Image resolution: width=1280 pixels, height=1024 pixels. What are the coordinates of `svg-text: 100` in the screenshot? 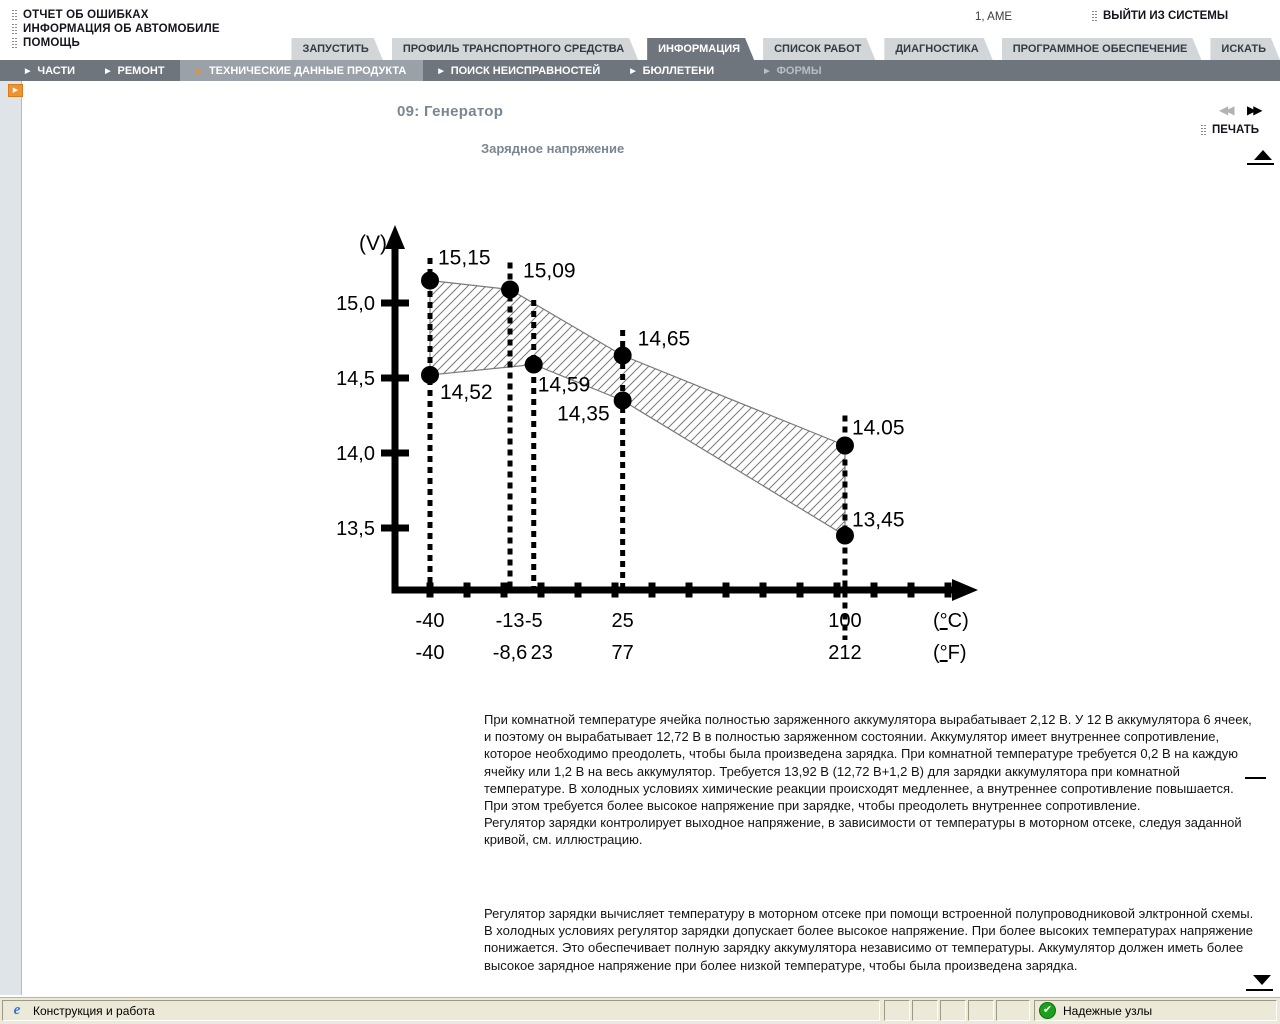 It's located at (844, 621).